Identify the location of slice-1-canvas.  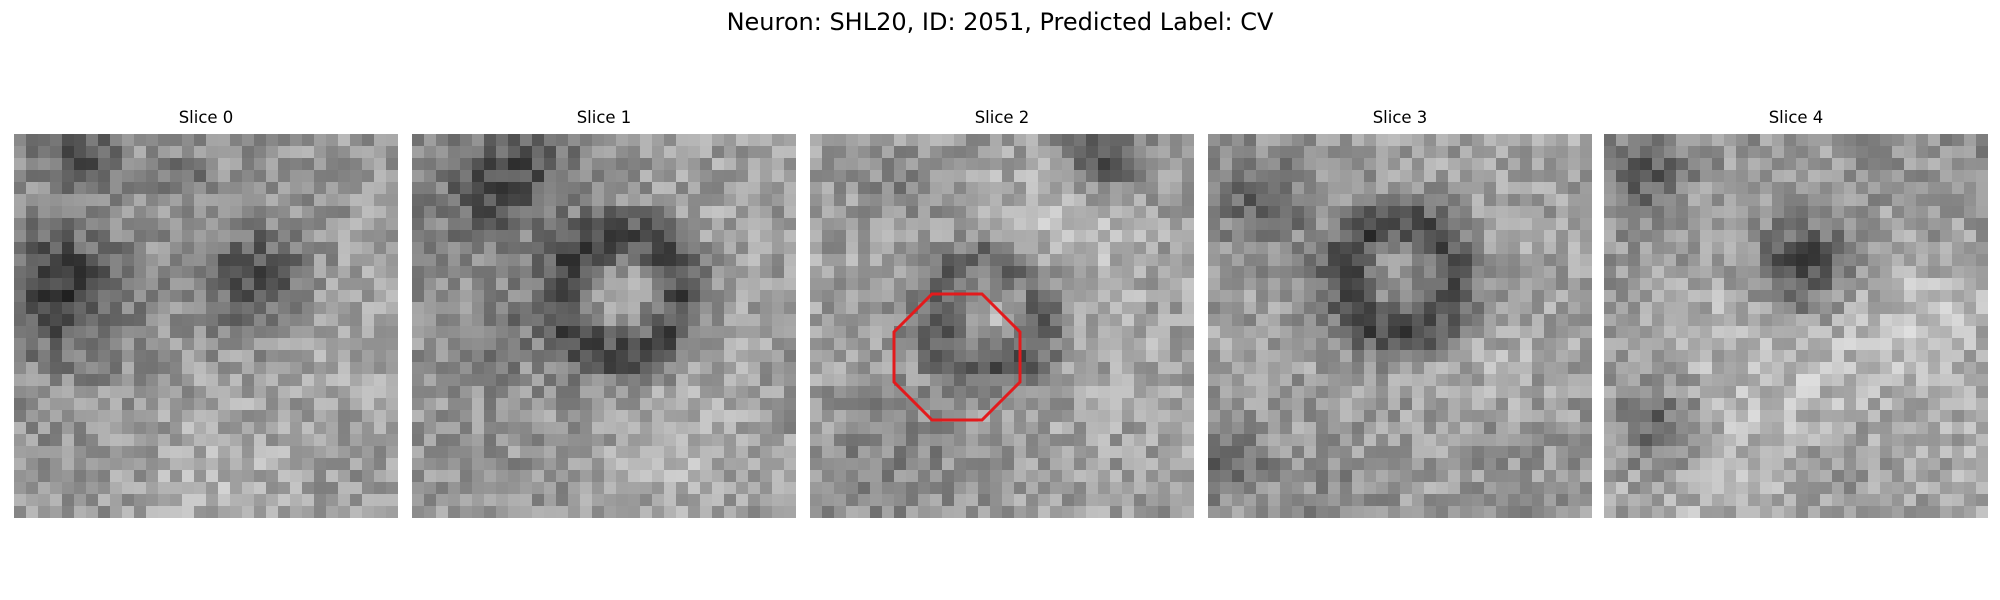
(604, 326).